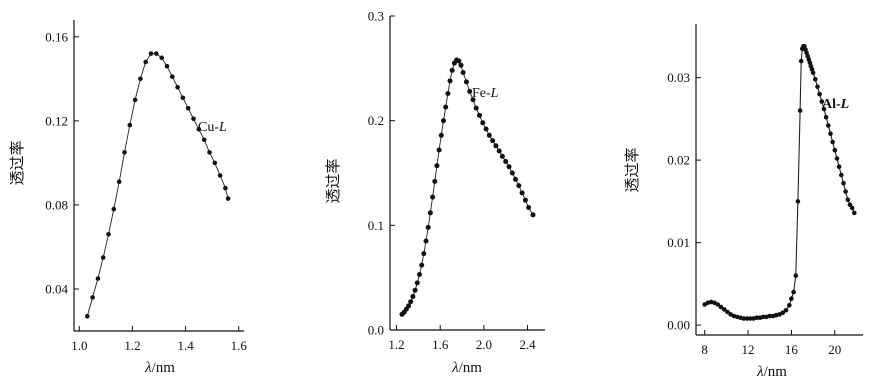  I want to click on x-tick-label: 16, so click(792, 349).